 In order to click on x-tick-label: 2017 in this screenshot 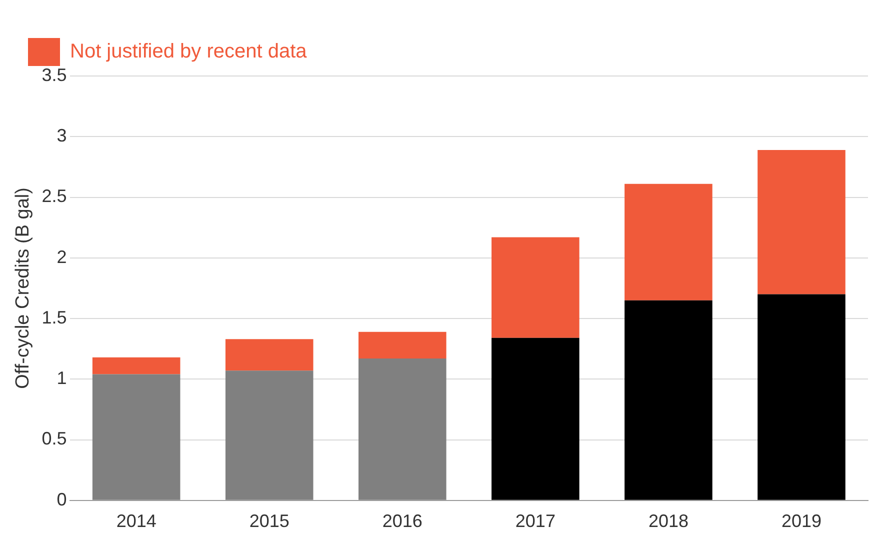, I will do `click(535, 521)`.